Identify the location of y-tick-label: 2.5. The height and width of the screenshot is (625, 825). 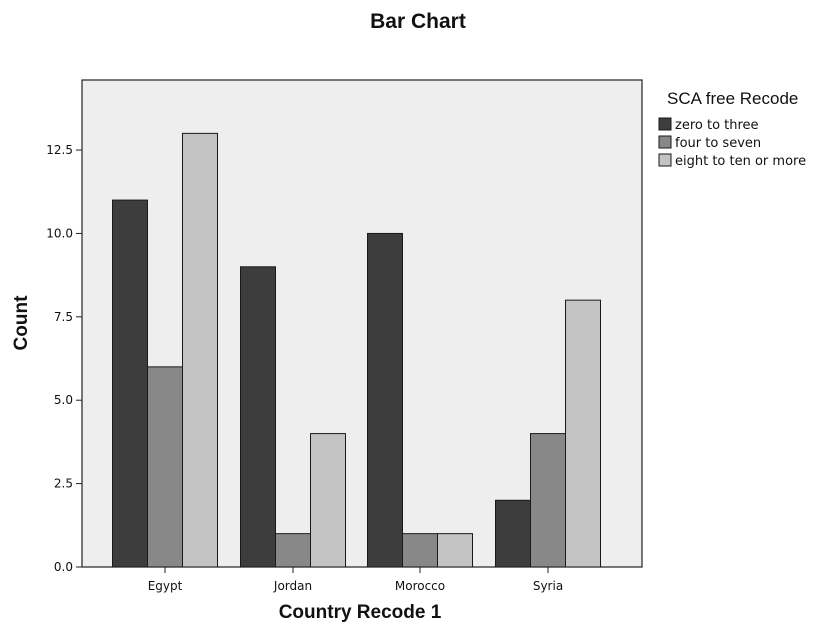
(63, 484).